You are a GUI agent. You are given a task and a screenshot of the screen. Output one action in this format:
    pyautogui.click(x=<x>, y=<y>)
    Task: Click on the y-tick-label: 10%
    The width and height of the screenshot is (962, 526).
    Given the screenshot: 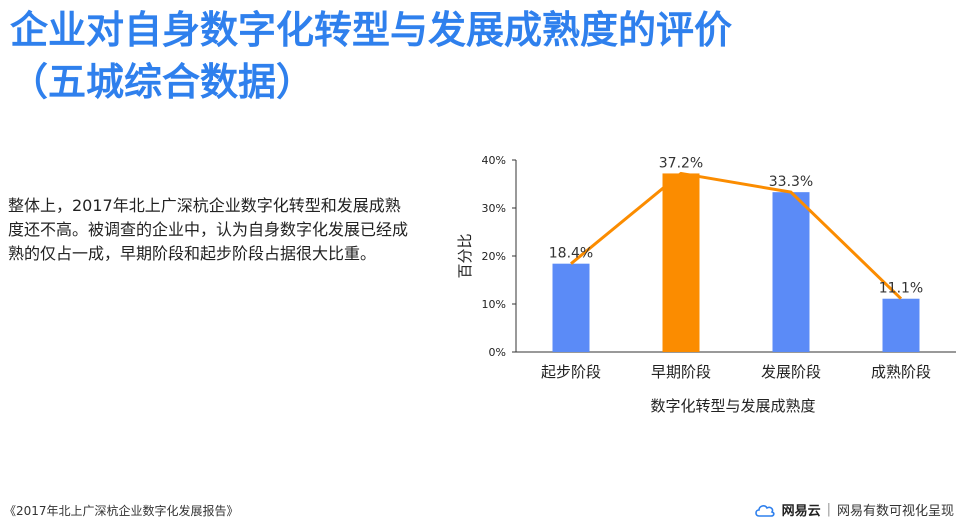 What is the action you would take?
    pyautogui.click(x=494, y=304)
    